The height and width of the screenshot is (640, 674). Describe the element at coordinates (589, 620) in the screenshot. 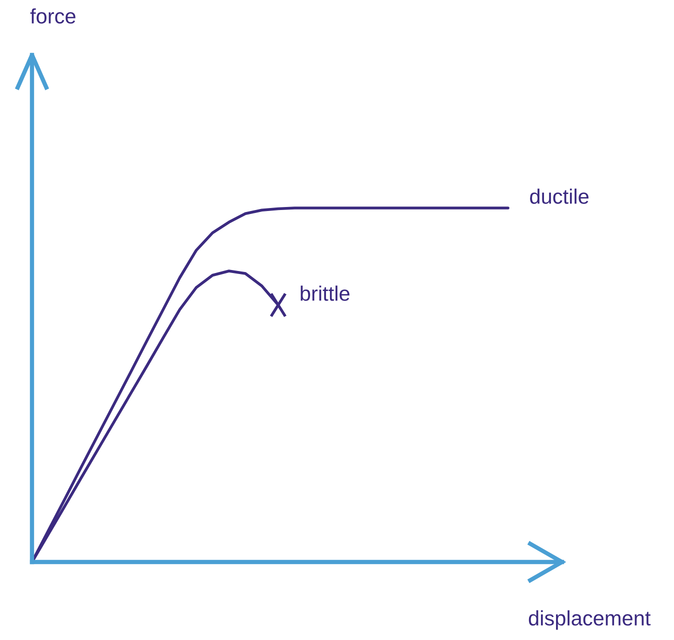

I see `x-axis-title: displacement` at that location.